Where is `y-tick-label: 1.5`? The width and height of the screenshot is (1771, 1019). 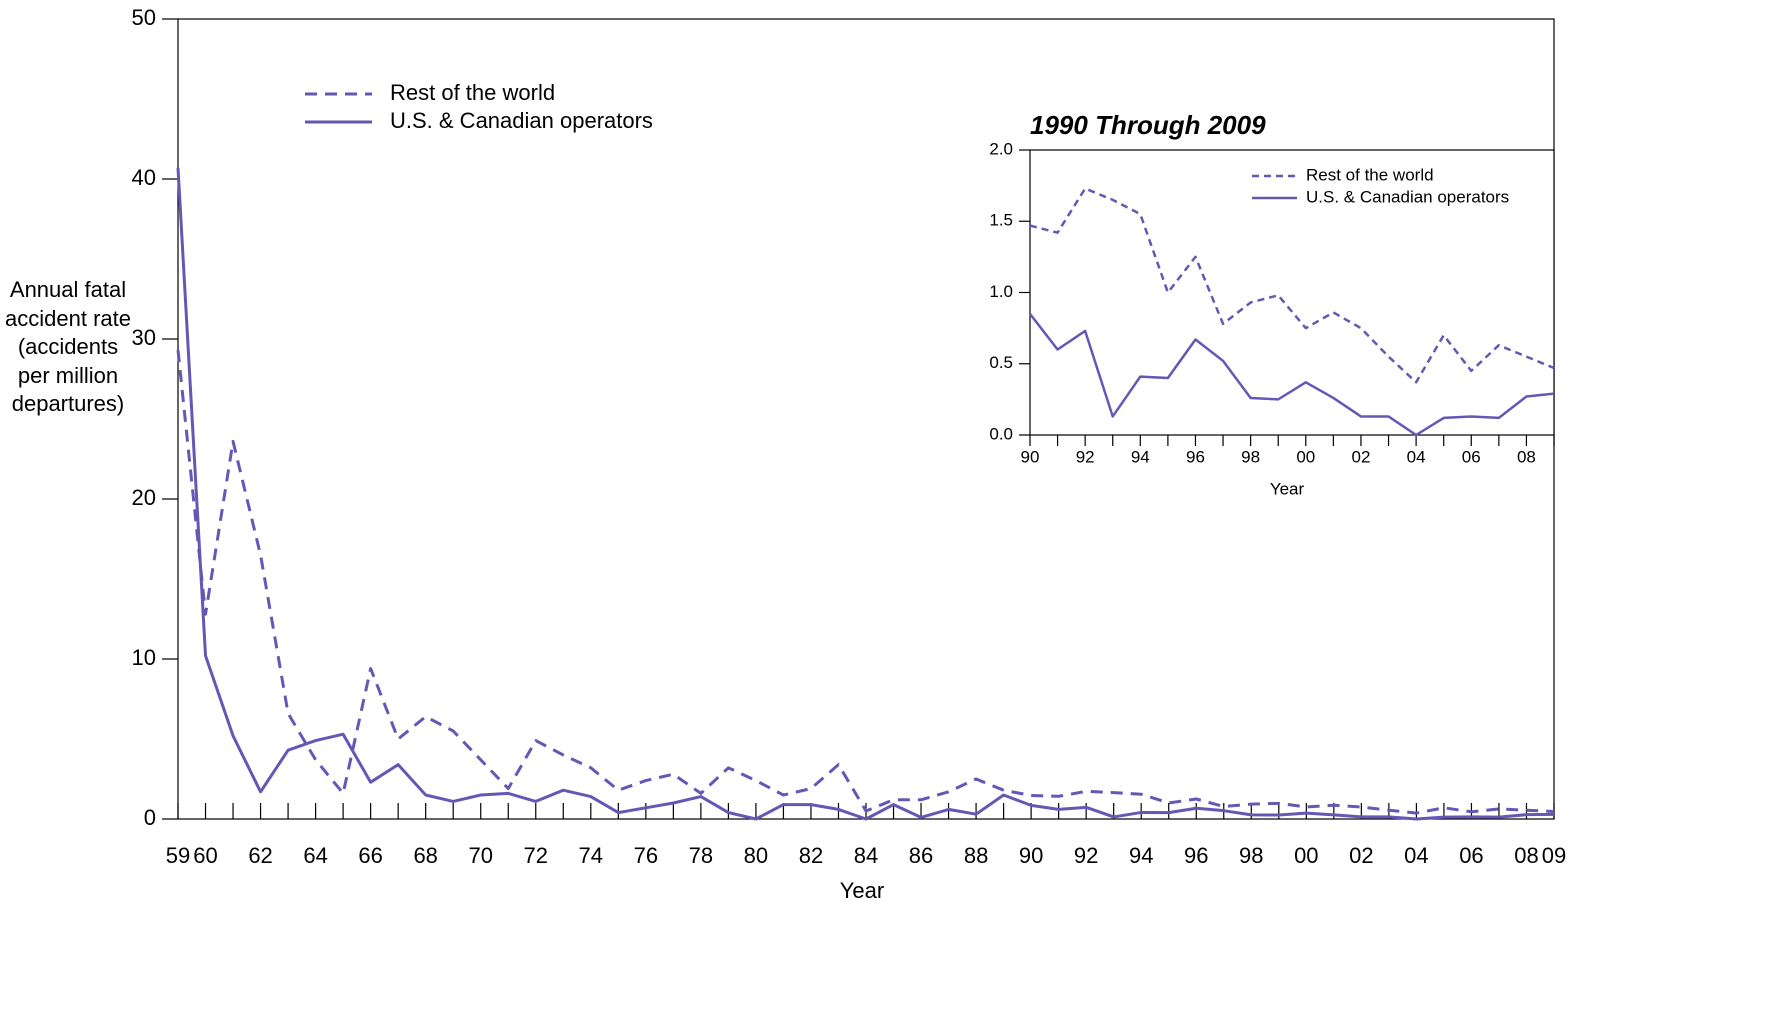
y-tick-label: 1.5 is located at coordinates (1001, 220).